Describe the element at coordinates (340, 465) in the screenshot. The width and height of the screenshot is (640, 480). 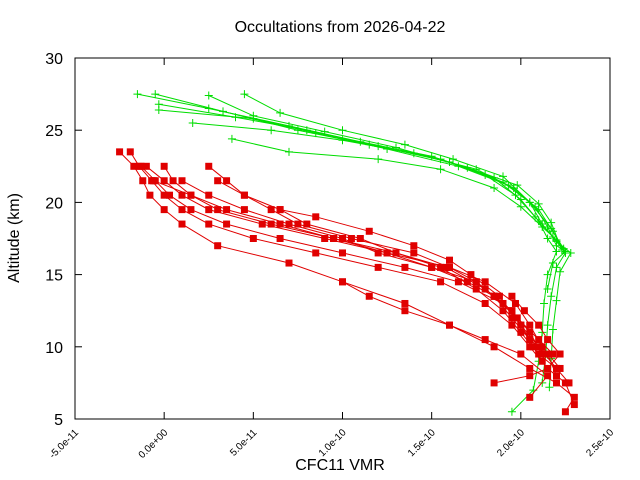
I see `x-axis-label: CFC11 VMR` at that location.